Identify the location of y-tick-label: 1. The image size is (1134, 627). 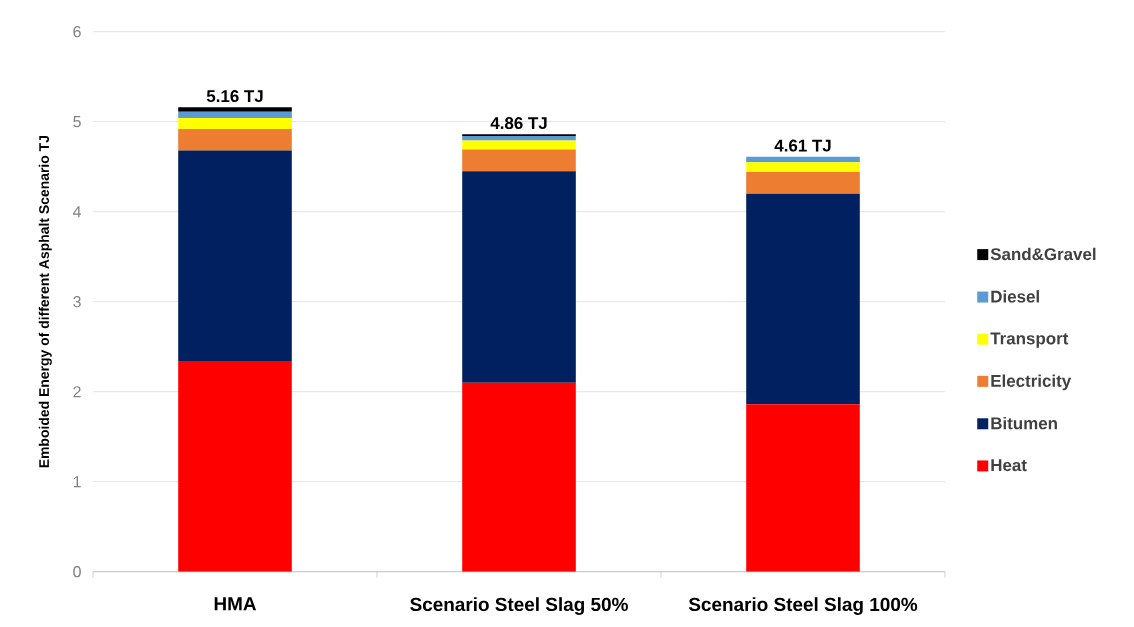
(77, 482).